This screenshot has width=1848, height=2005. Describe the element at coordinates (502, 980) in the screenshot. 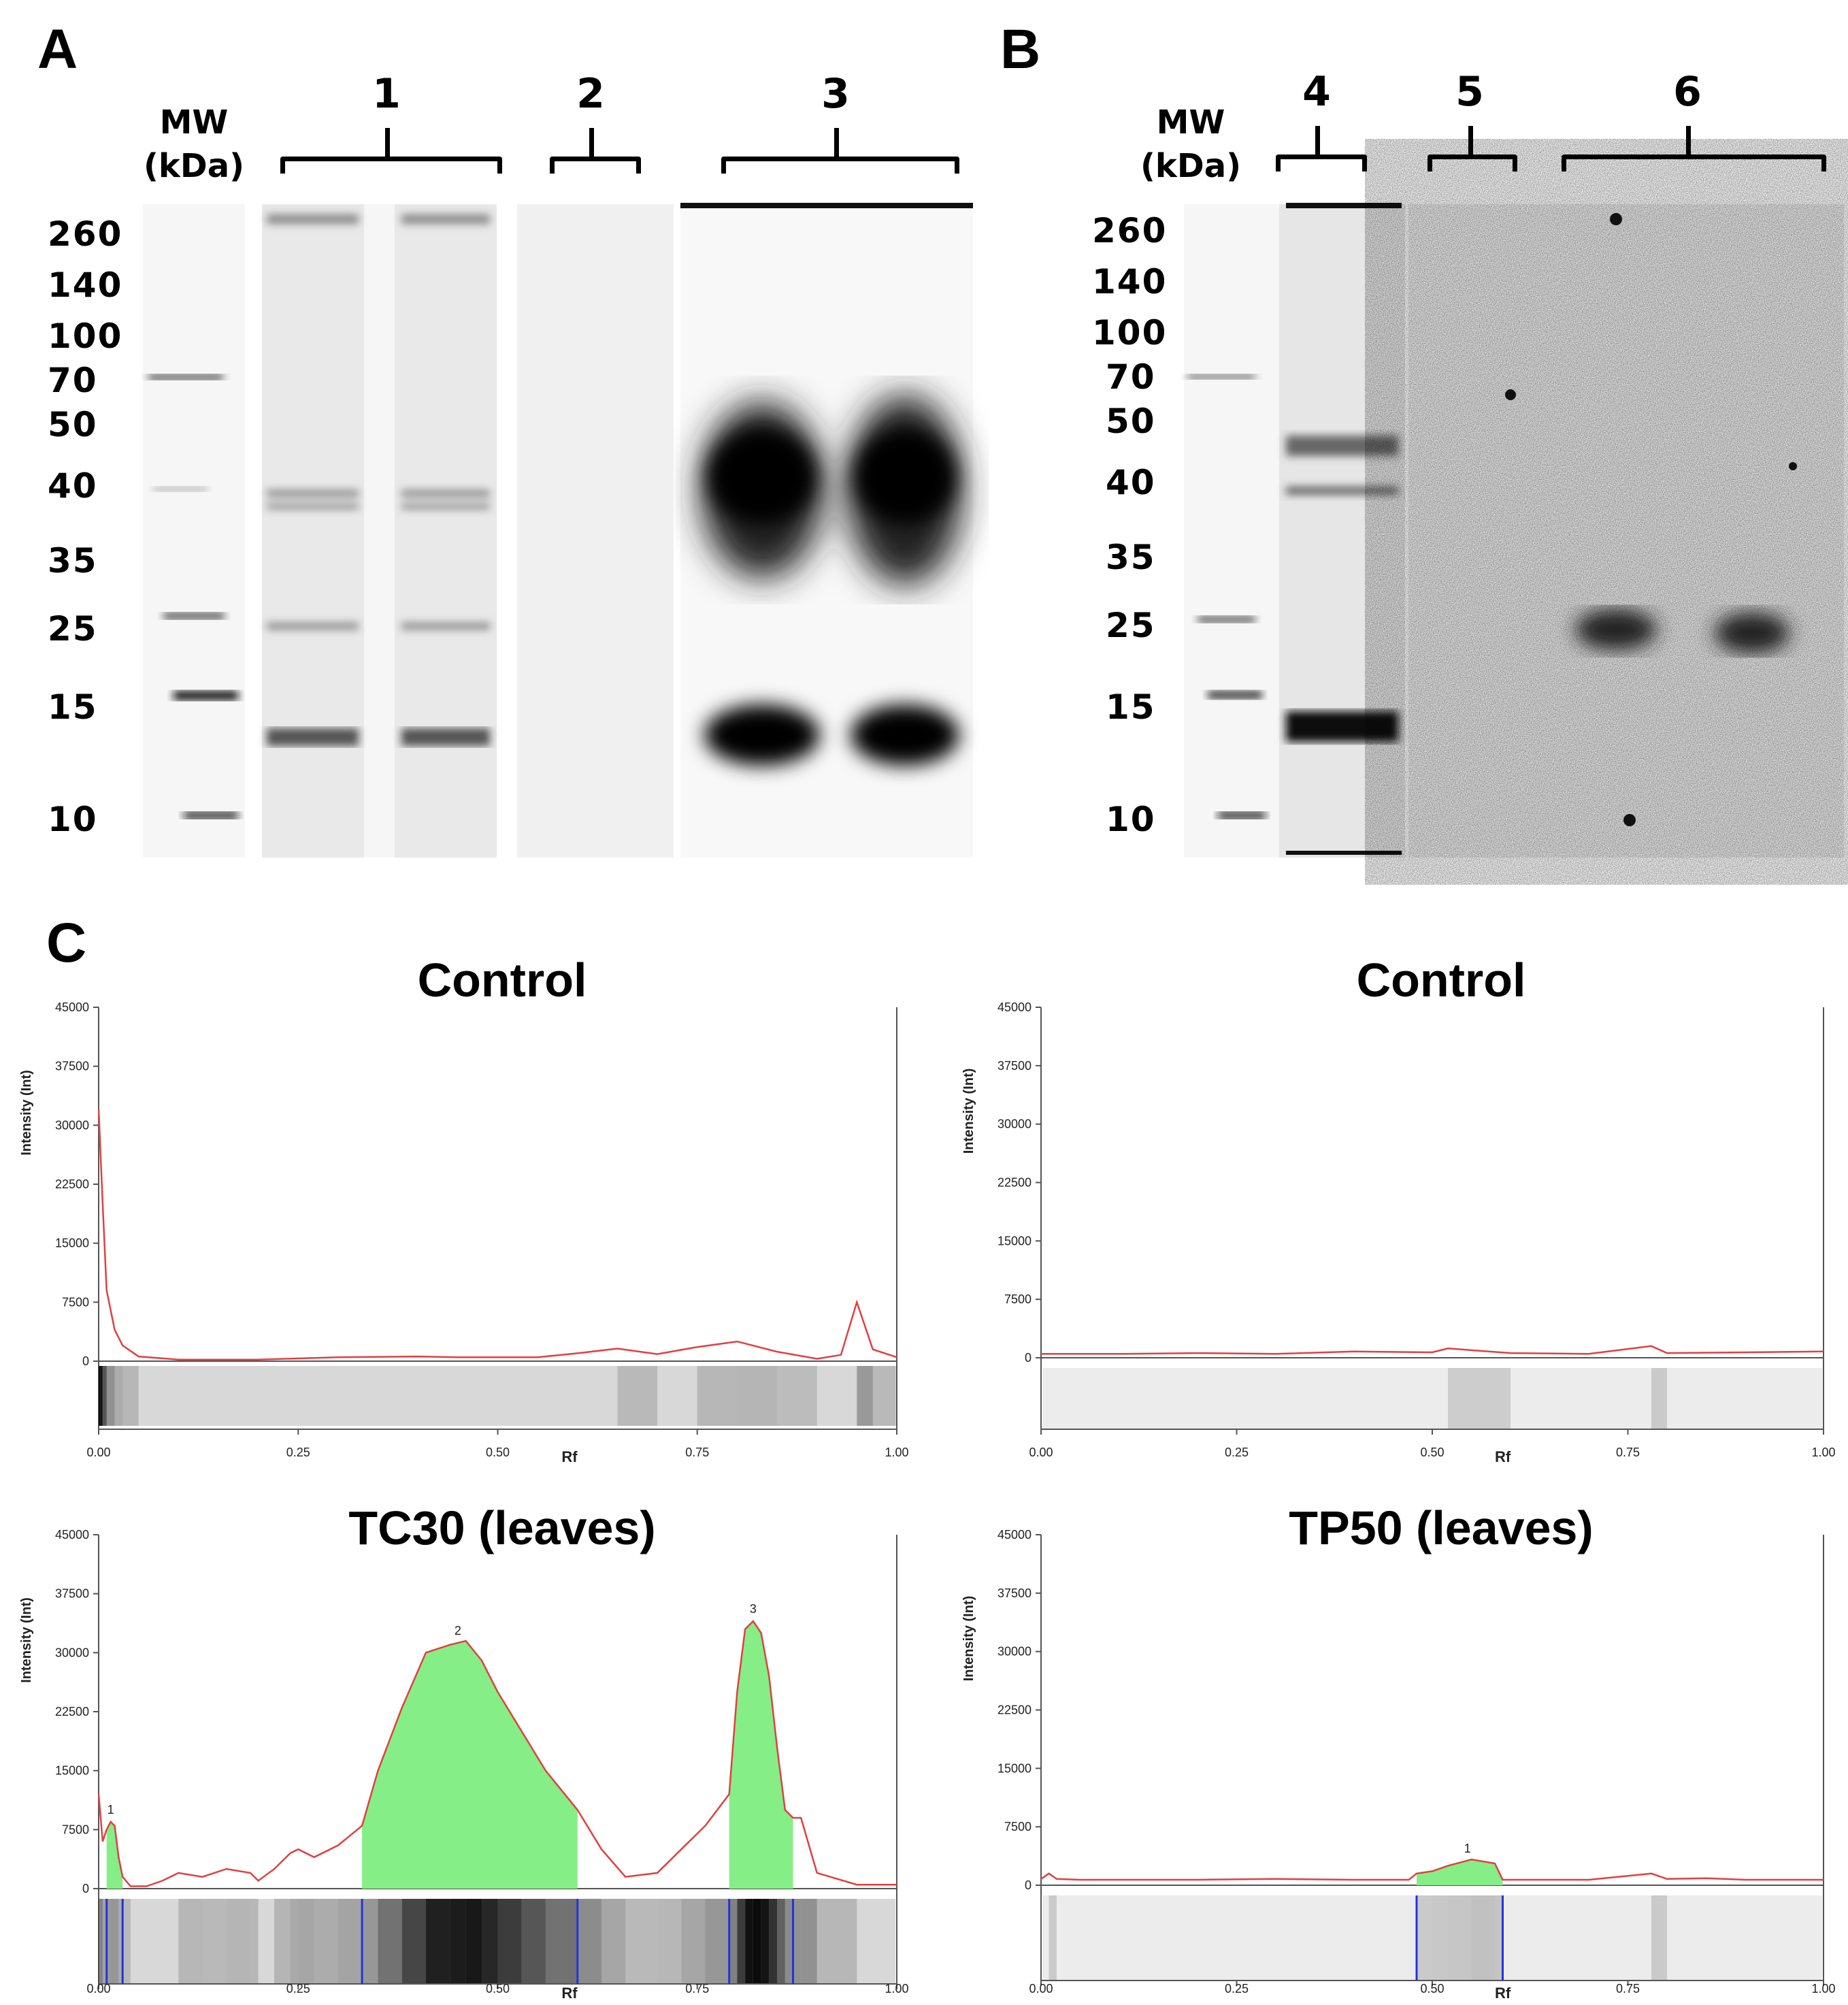

I see `chart-title-control-1: Control` at that location.